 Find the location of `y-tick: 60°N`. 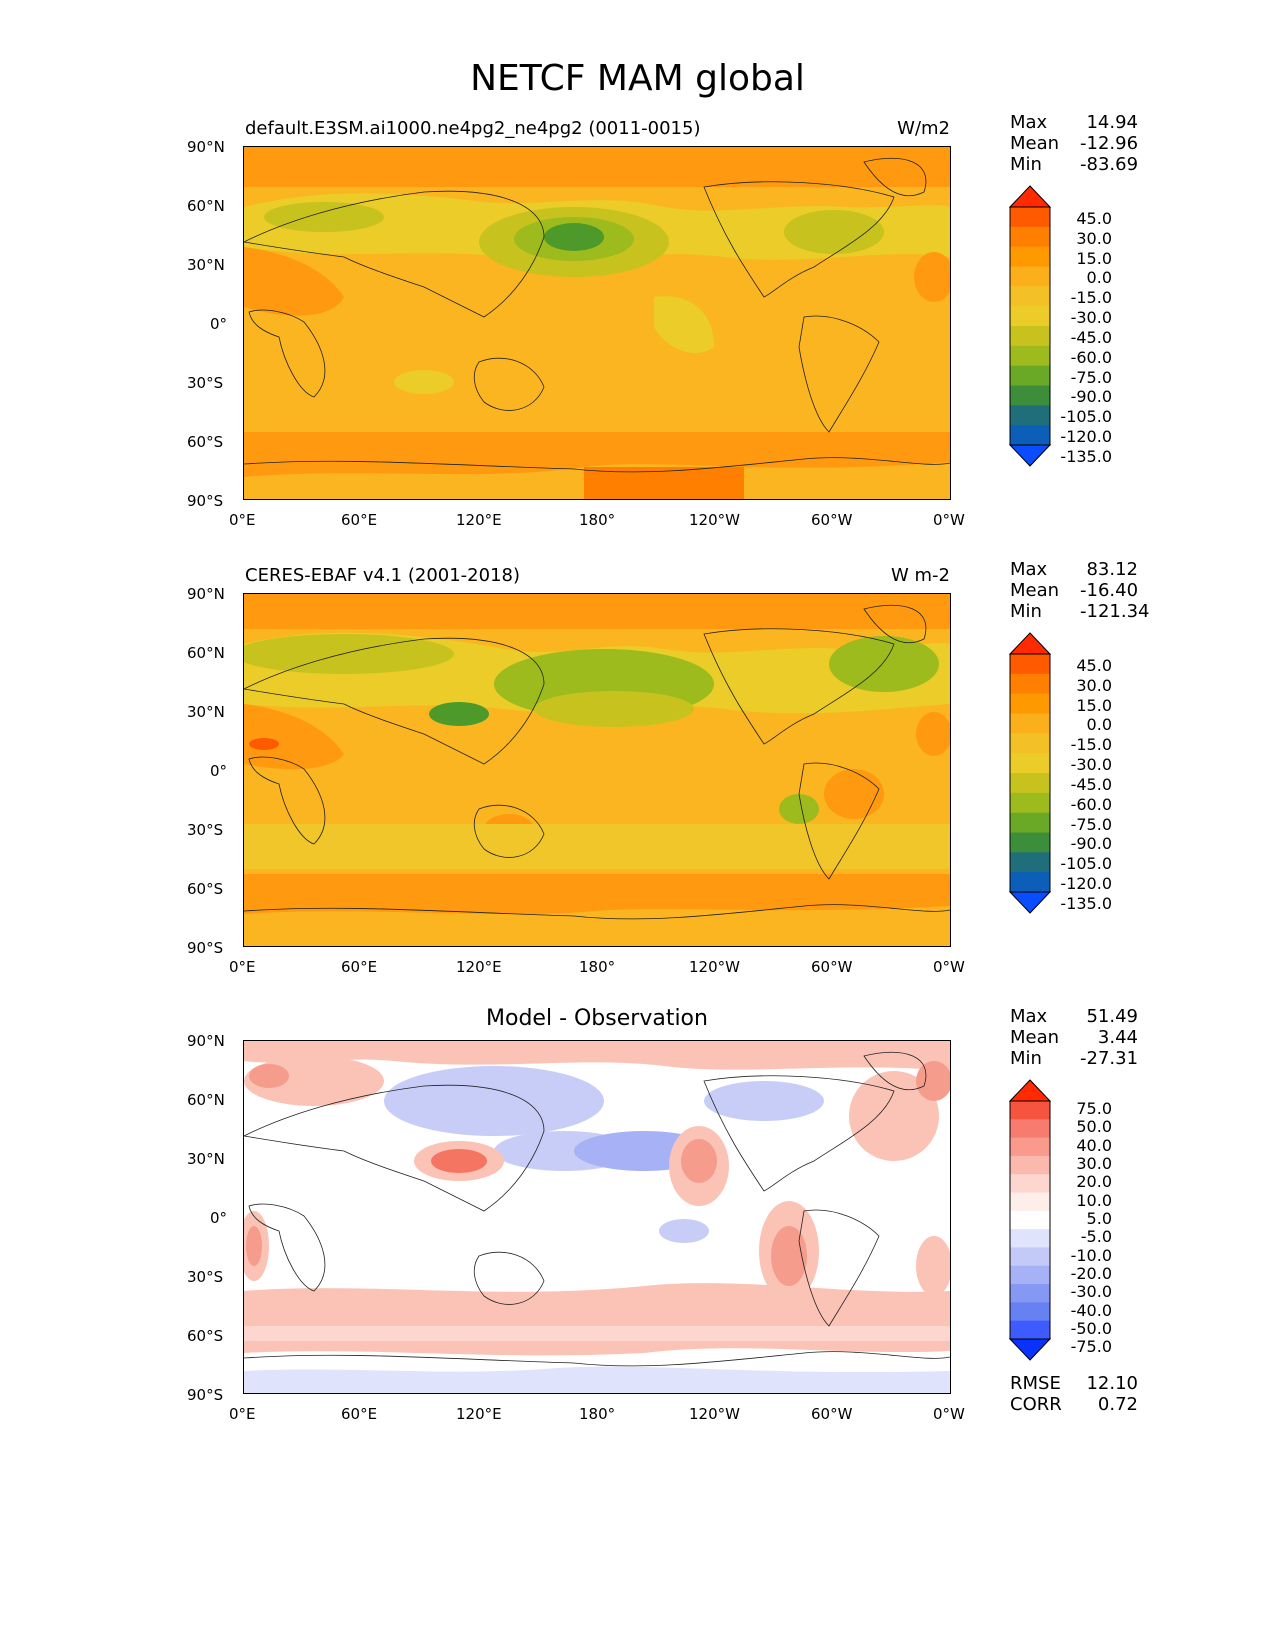

y-tick: 60°N is located at coordinates (206, 1100).